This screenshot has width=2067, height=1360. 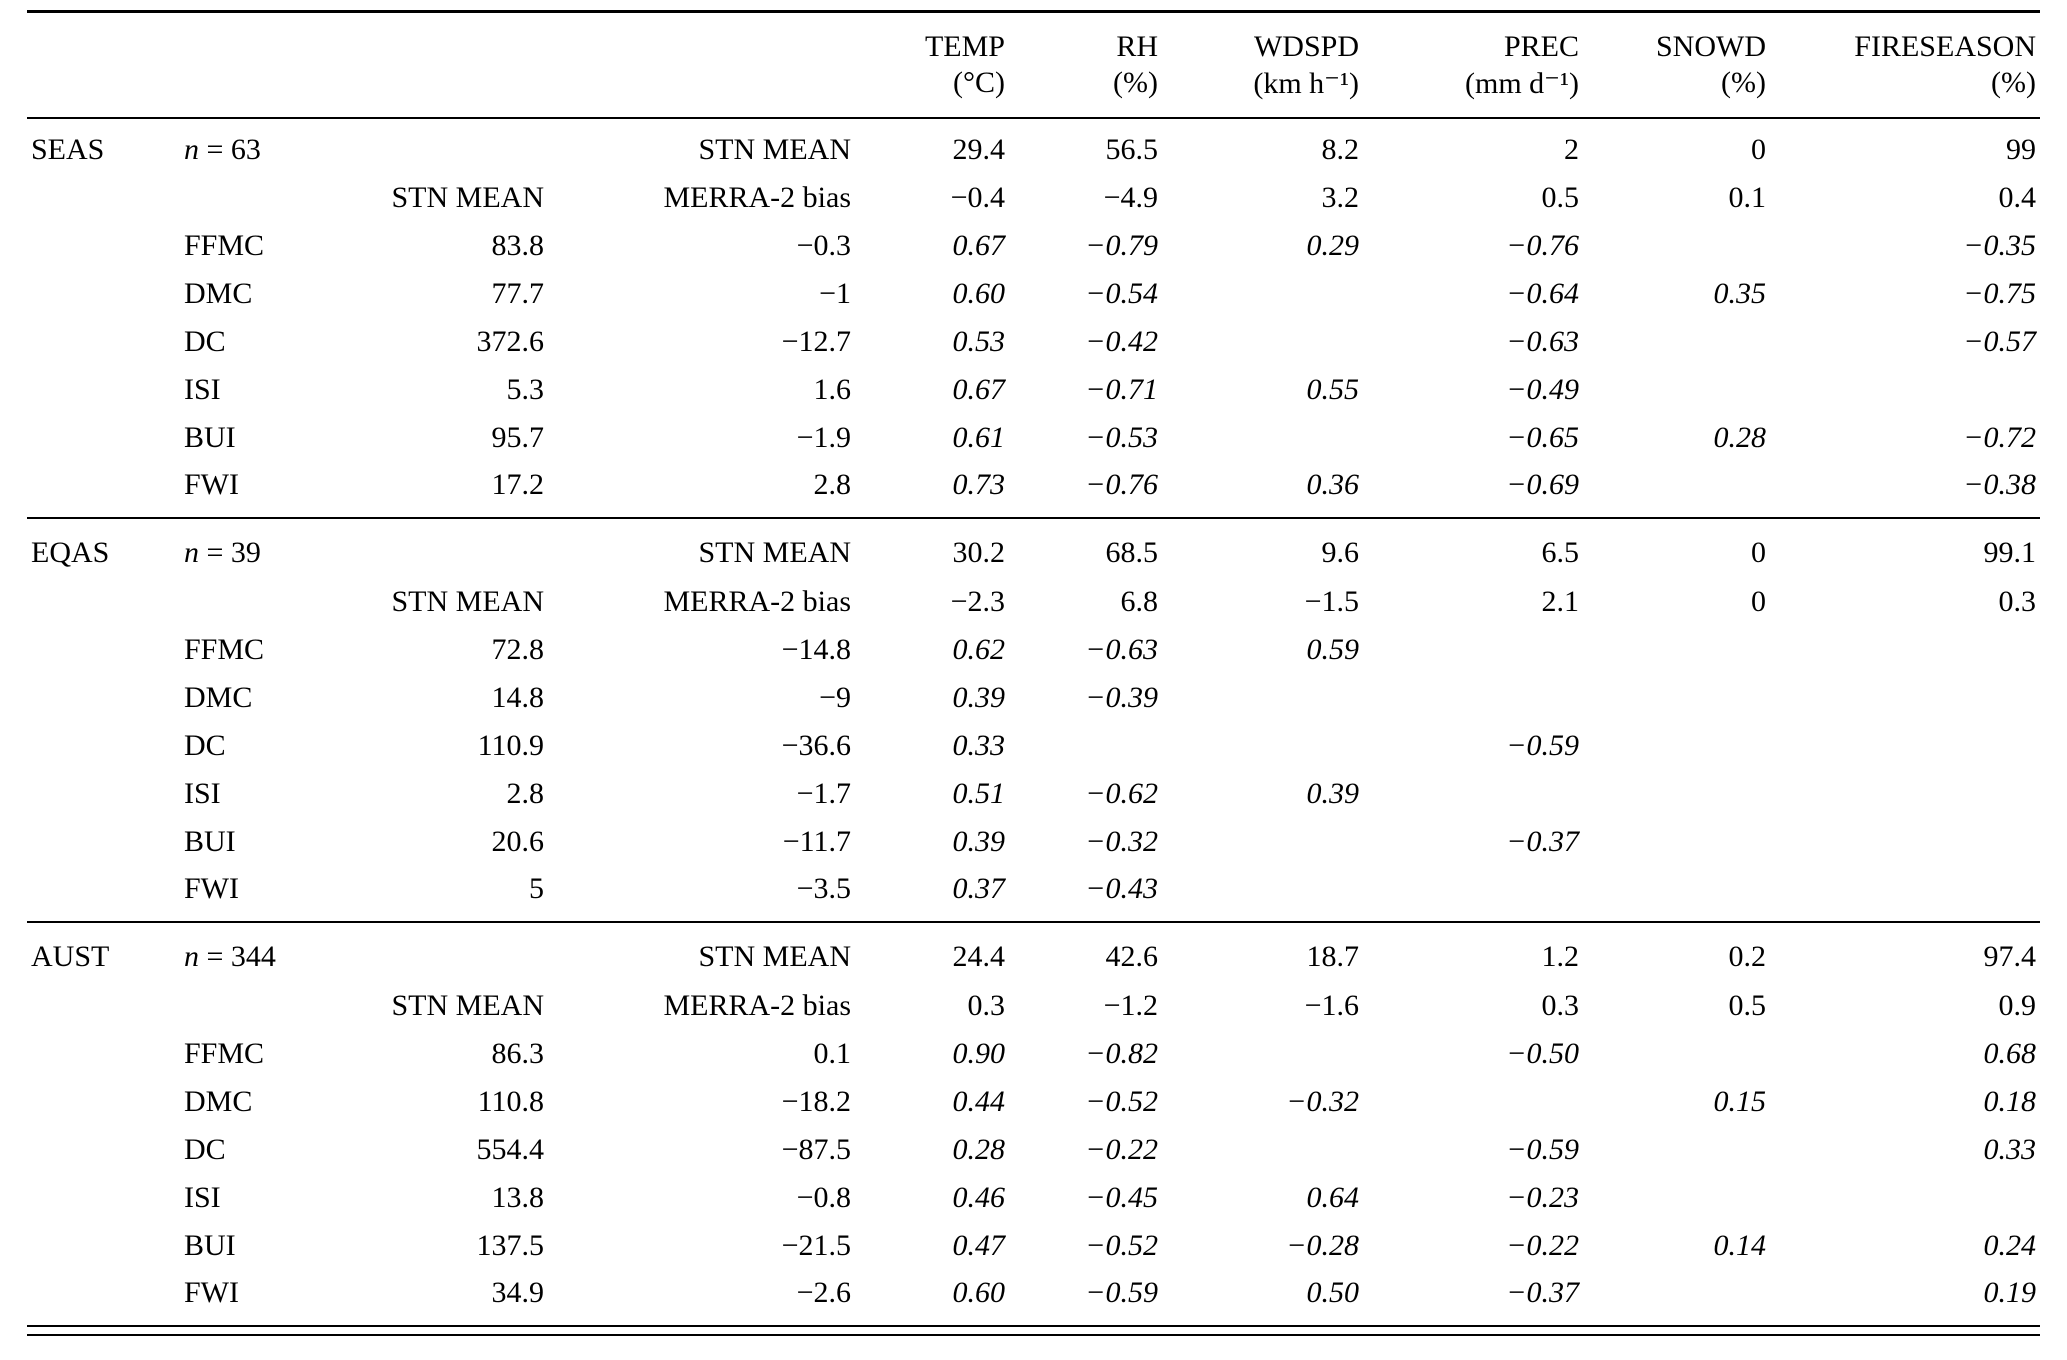 What do you see at coordinates (1676, 547) in the screenshot?
I see `stn-mean-value: 0` at bounding box center [1676, 547].